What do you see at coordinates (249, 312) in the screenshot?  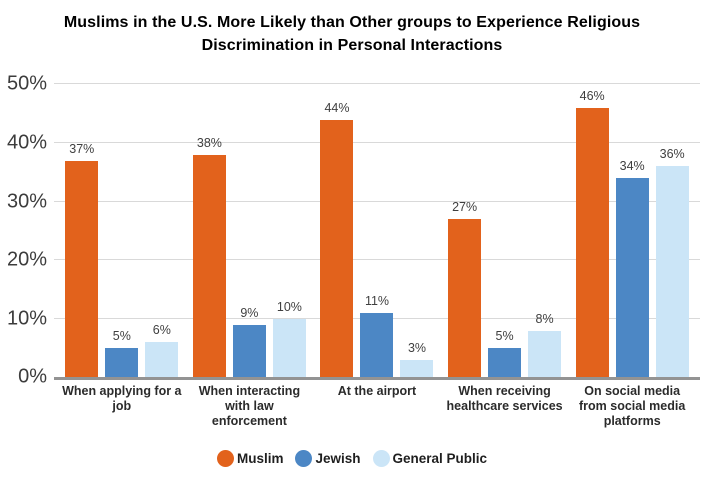 I see `bar-value-label: 9%` at bounding box center [249, 312].